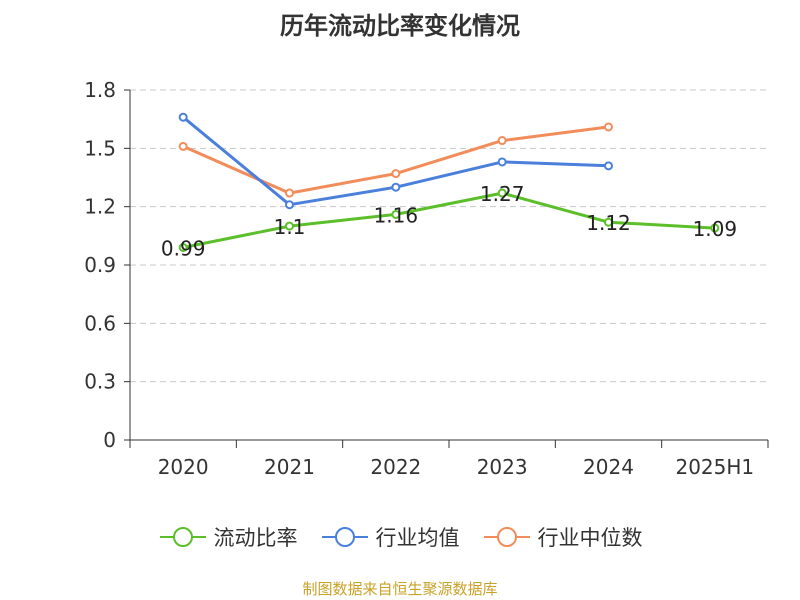  Describe the element at coordinates (502, 467) in the screenshot. I see `x-tick-label: 2023` at that location.